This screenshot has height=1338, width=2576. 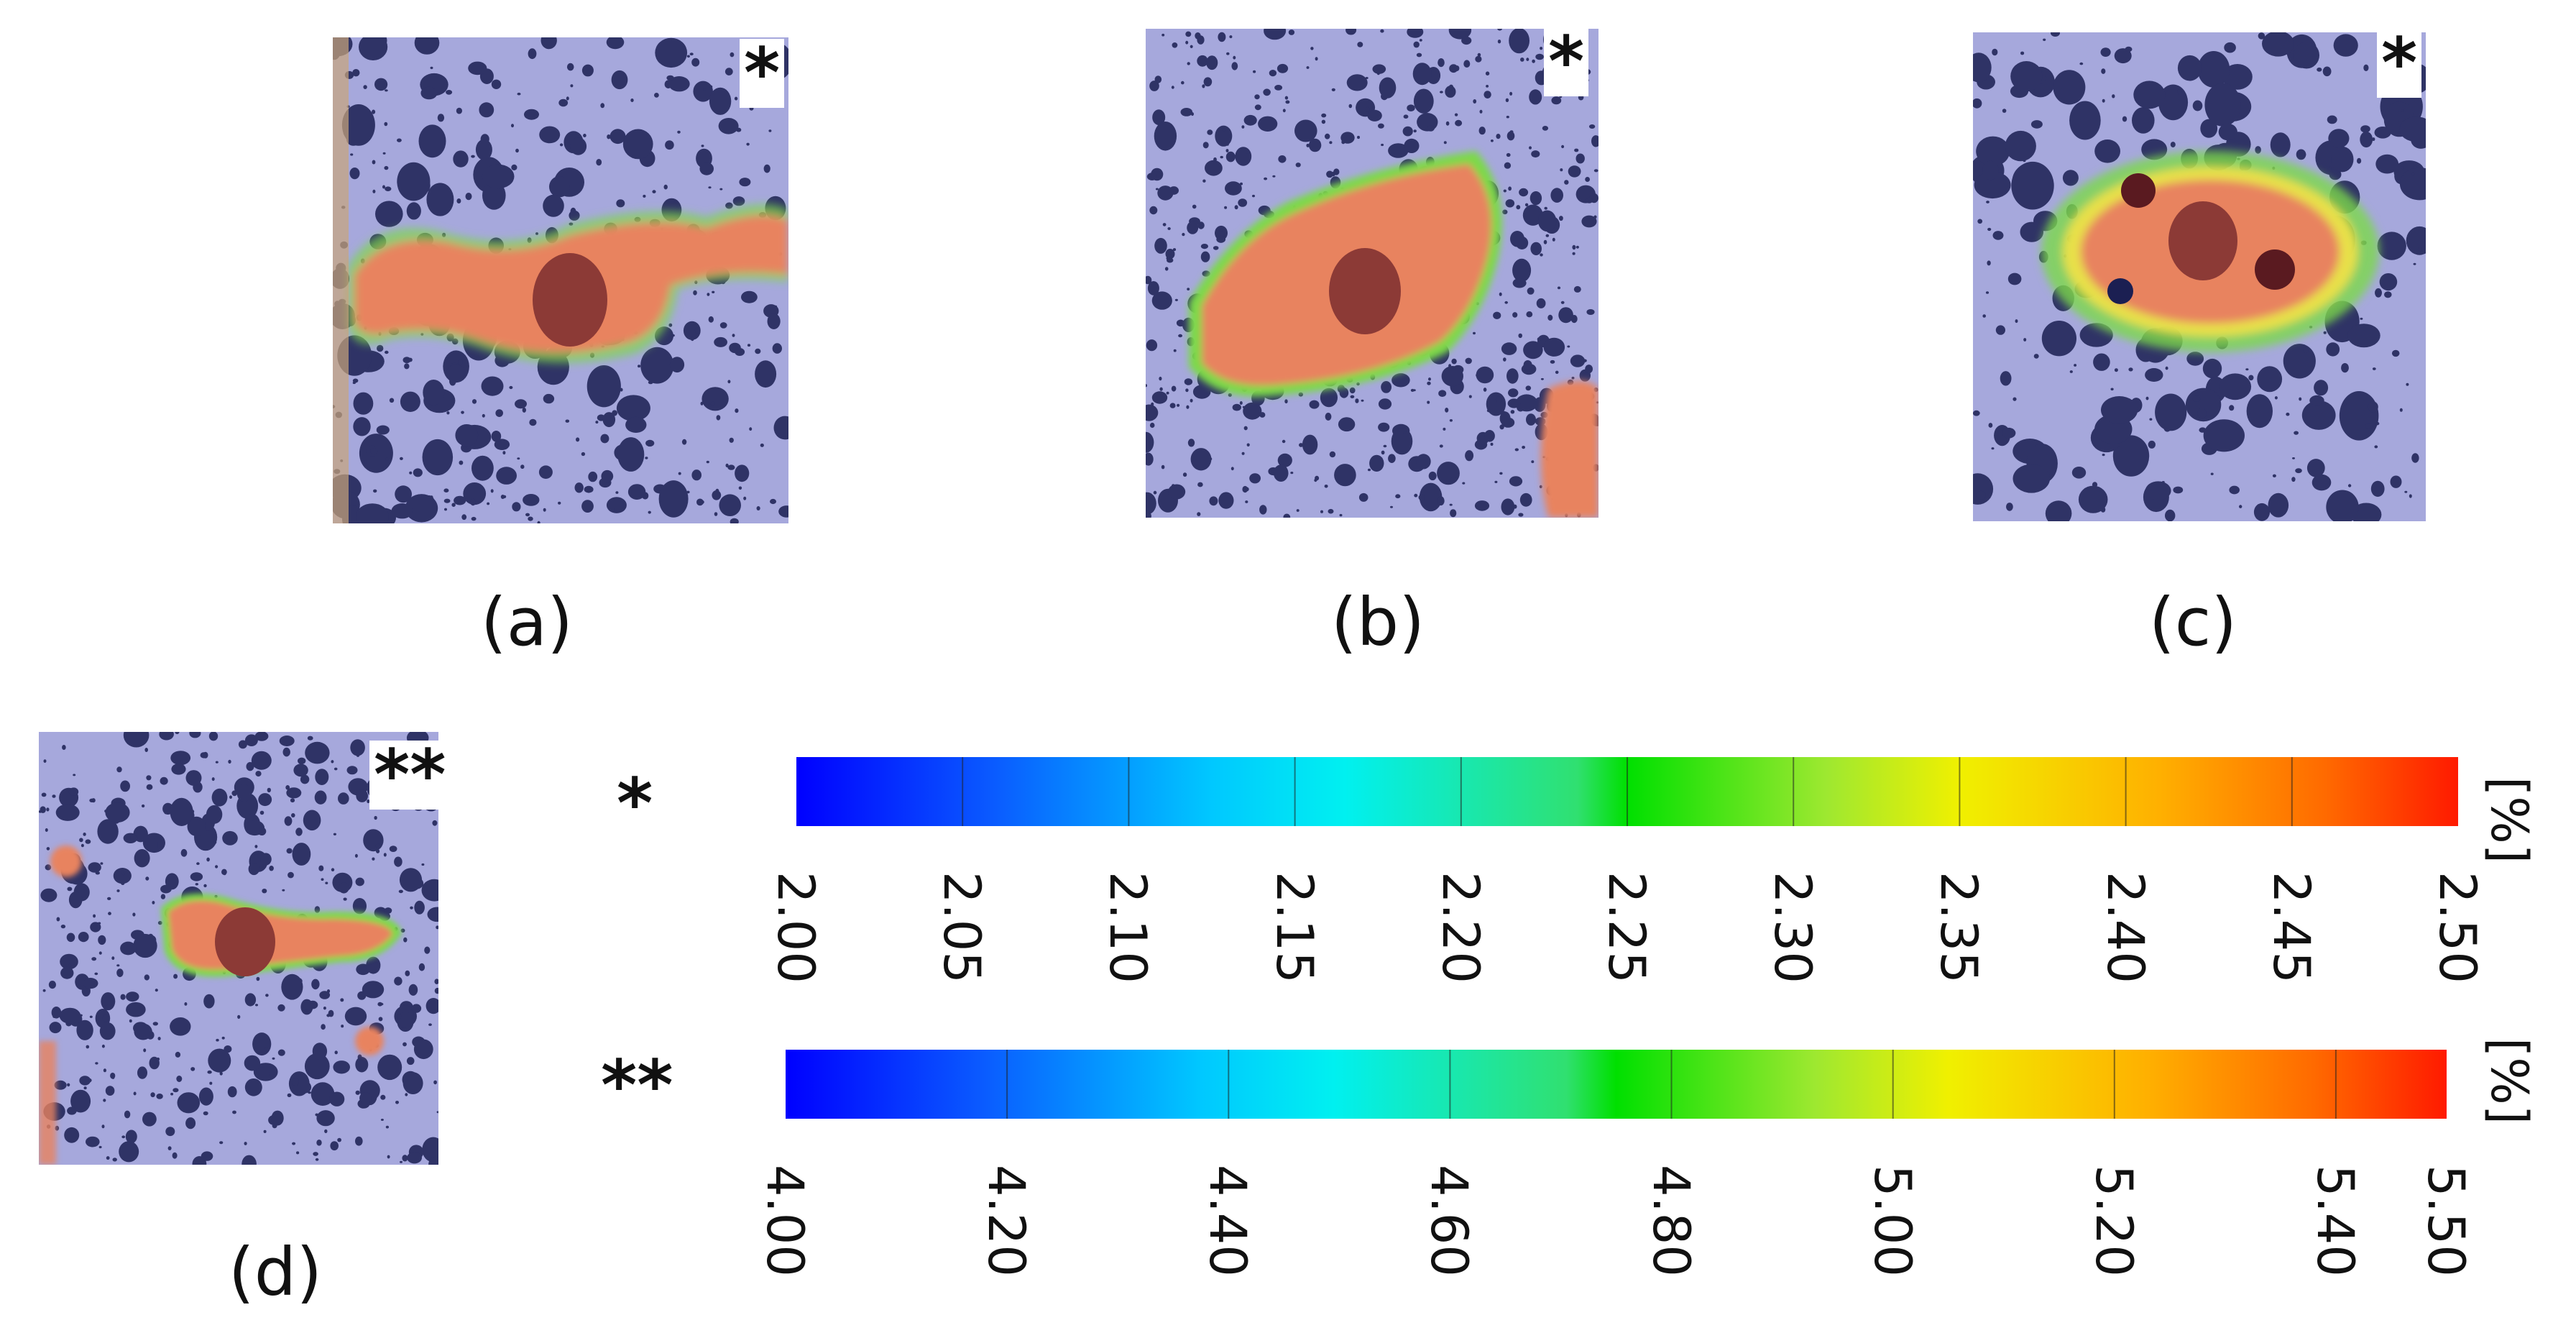 What do you see at coordinates (560, 280) in the screenshot?
I see `panel-a-image` at bounding box center [560, 280].